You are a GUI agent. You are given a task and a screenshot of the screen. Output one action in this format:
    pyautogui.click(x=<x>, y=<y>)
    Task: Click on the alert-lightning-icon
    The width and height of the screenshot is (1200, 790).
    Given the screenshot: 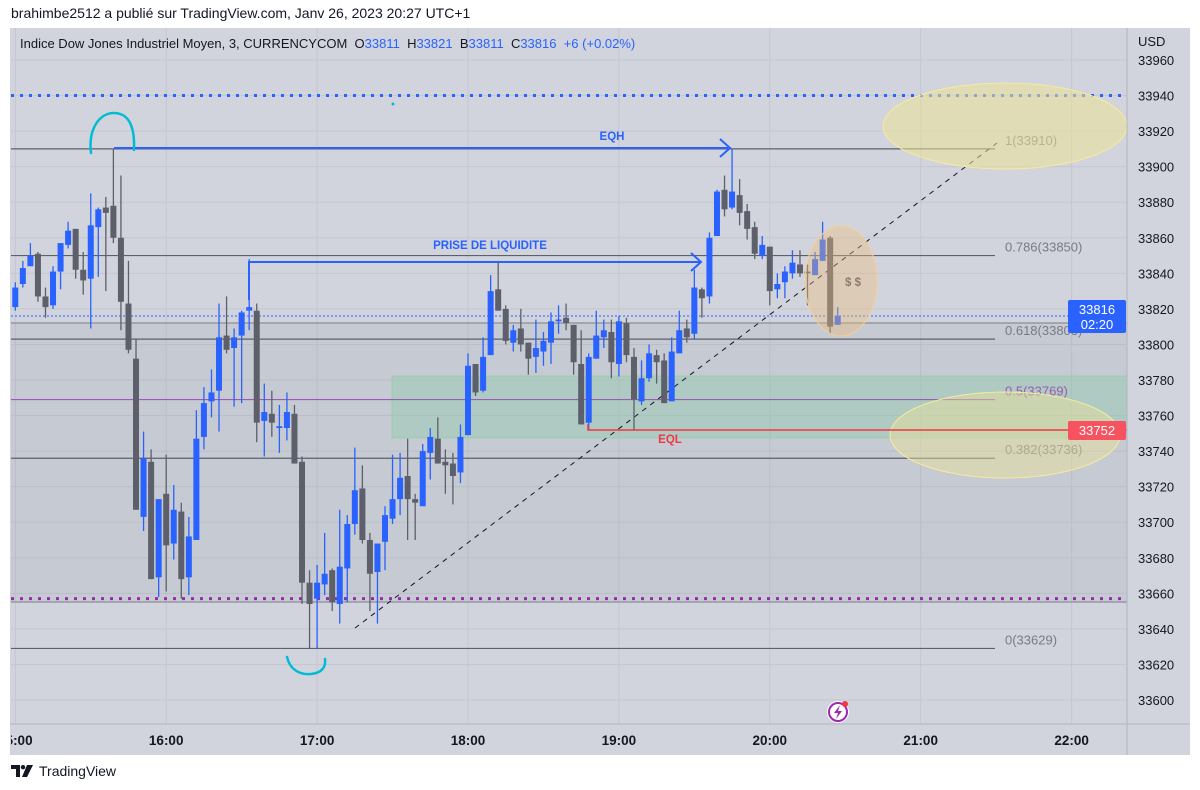 What is the action you would take?
    pyautogui.click(x=838, y=712)
    